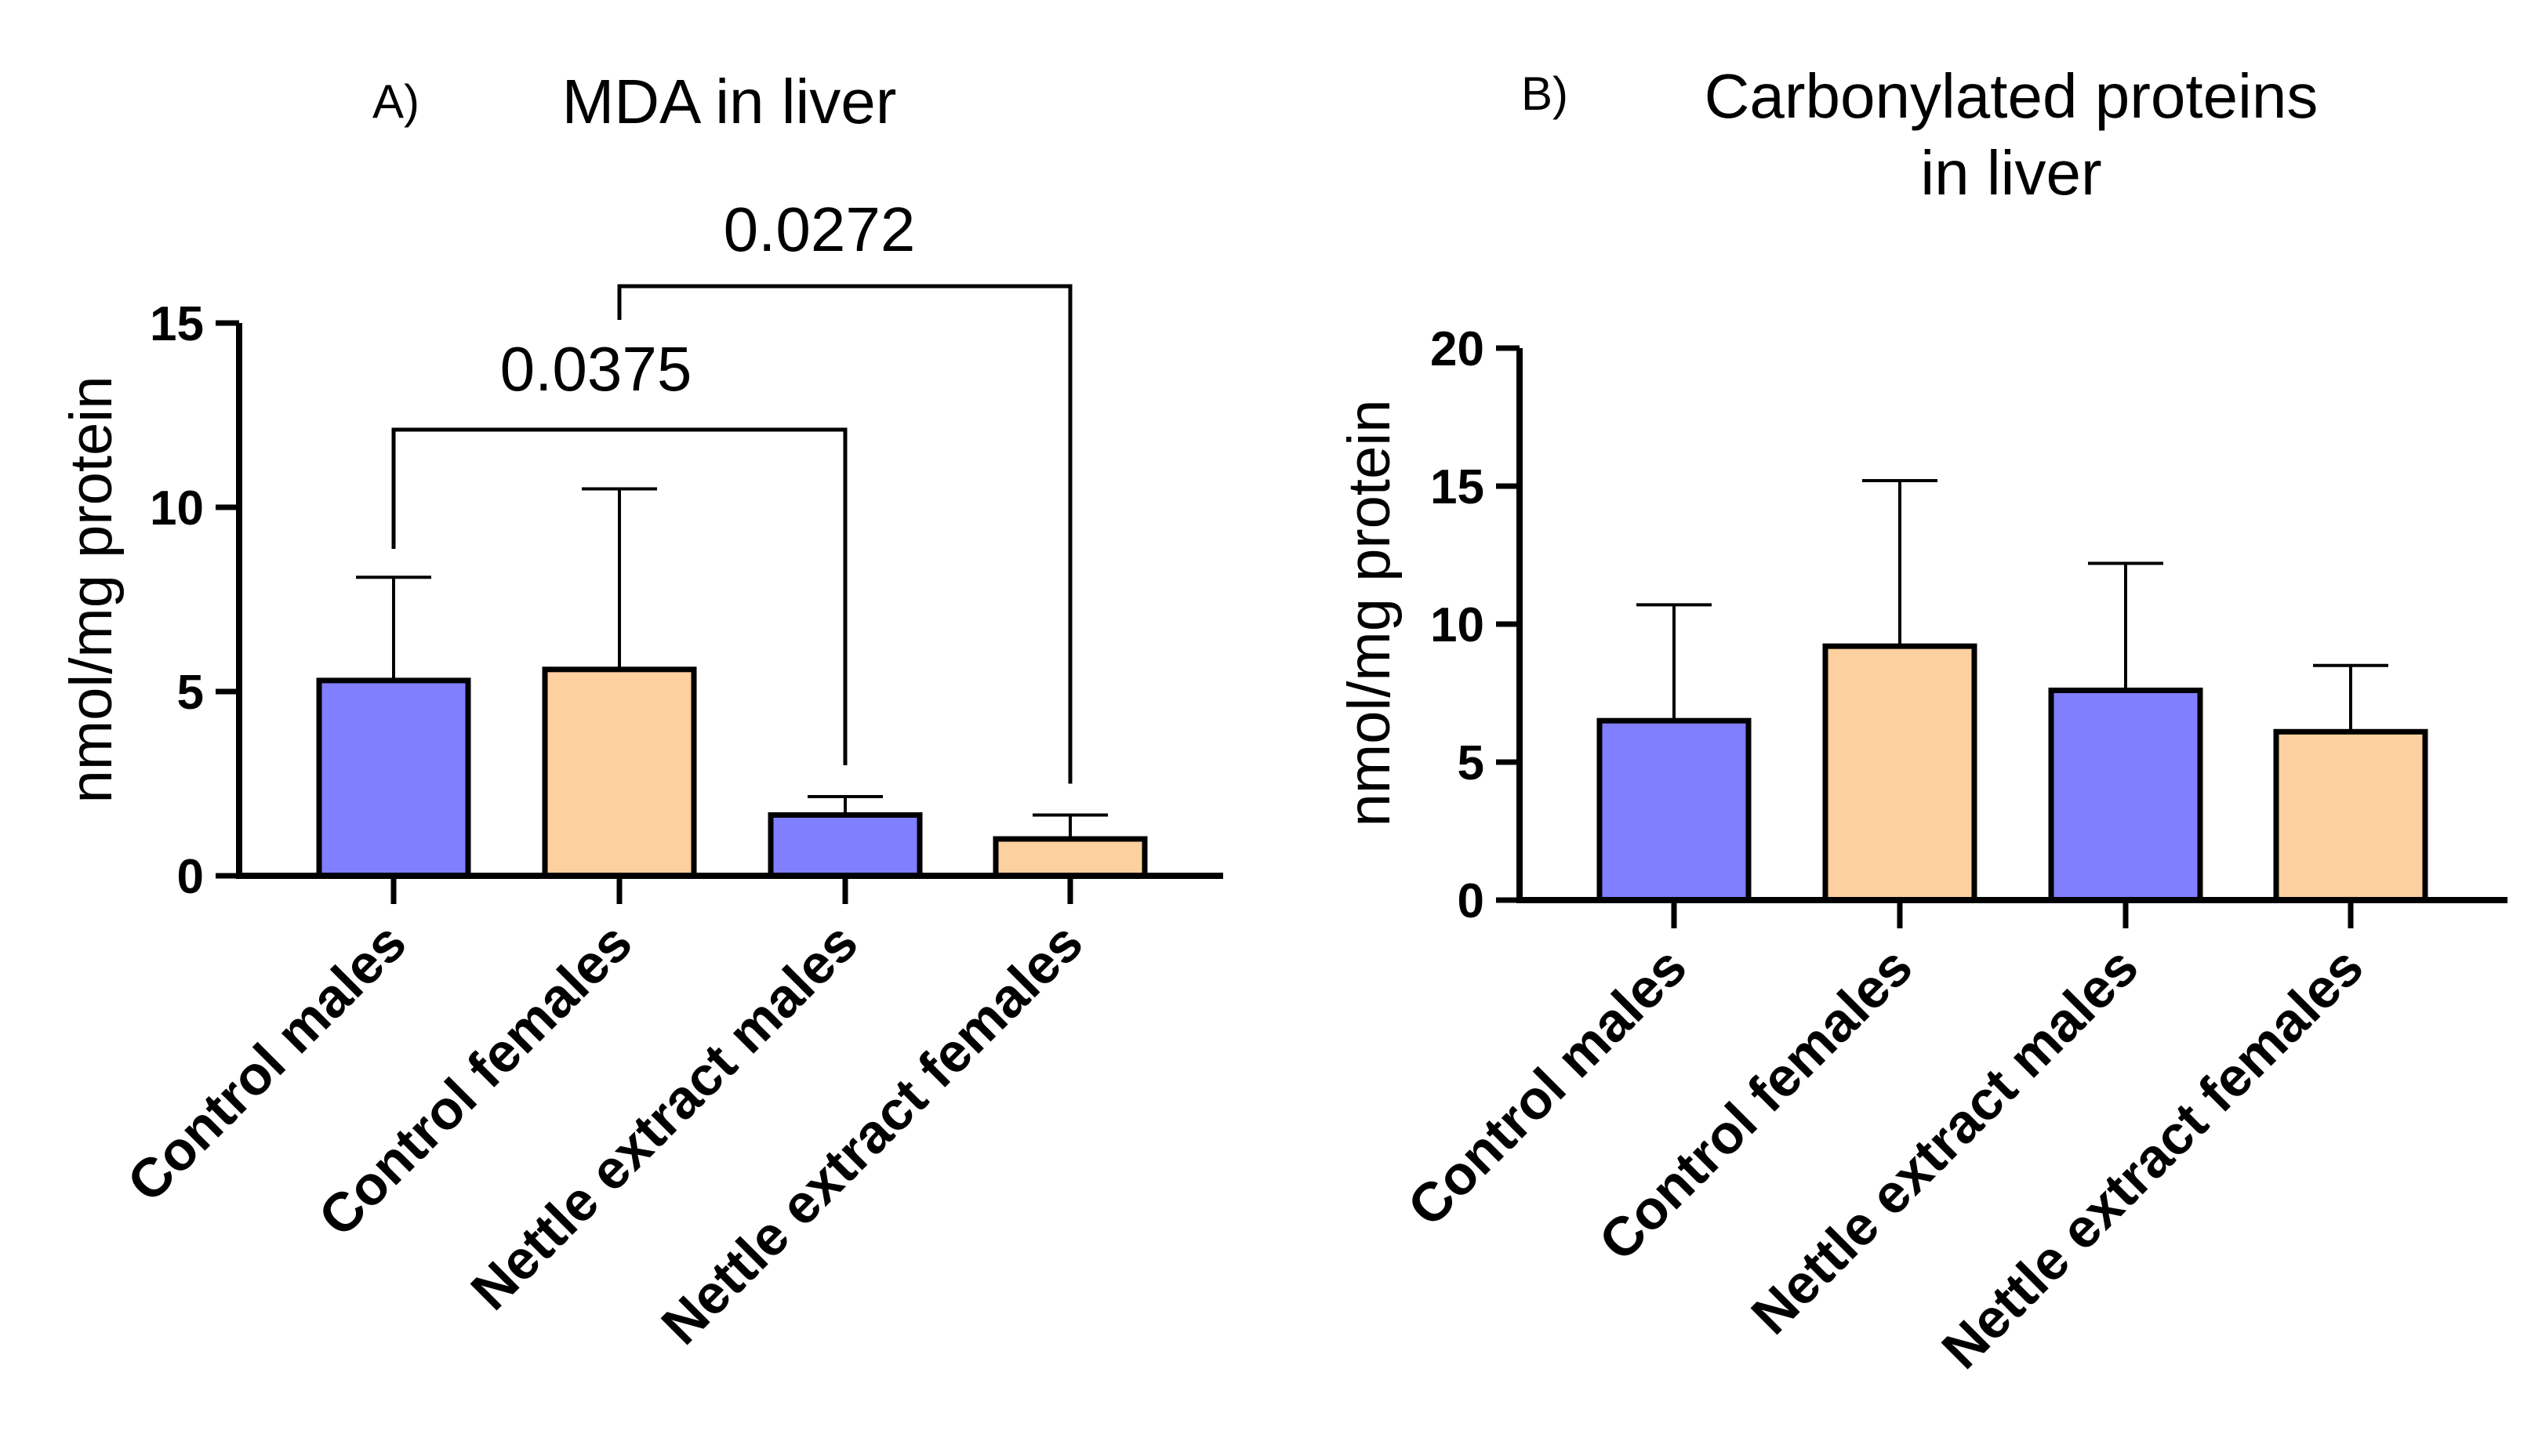 This screenshot has height=1456, width=2531. Describe the element at coordinates (872, 1133) in the screenshot. I see `panel-a-category-label-4: Nettle extract females` at that location.